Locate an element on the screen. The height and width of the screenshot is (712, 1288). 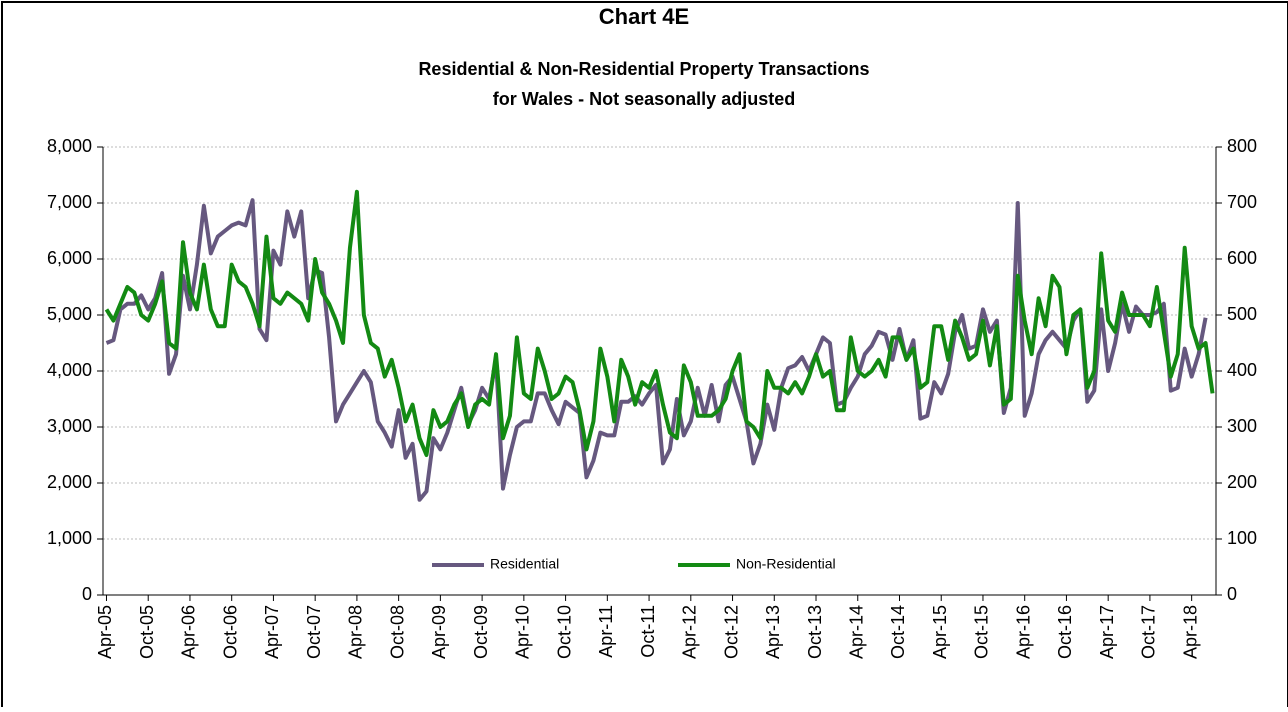
y-tick-label: 8,000 is located at coordinates (69, 146).